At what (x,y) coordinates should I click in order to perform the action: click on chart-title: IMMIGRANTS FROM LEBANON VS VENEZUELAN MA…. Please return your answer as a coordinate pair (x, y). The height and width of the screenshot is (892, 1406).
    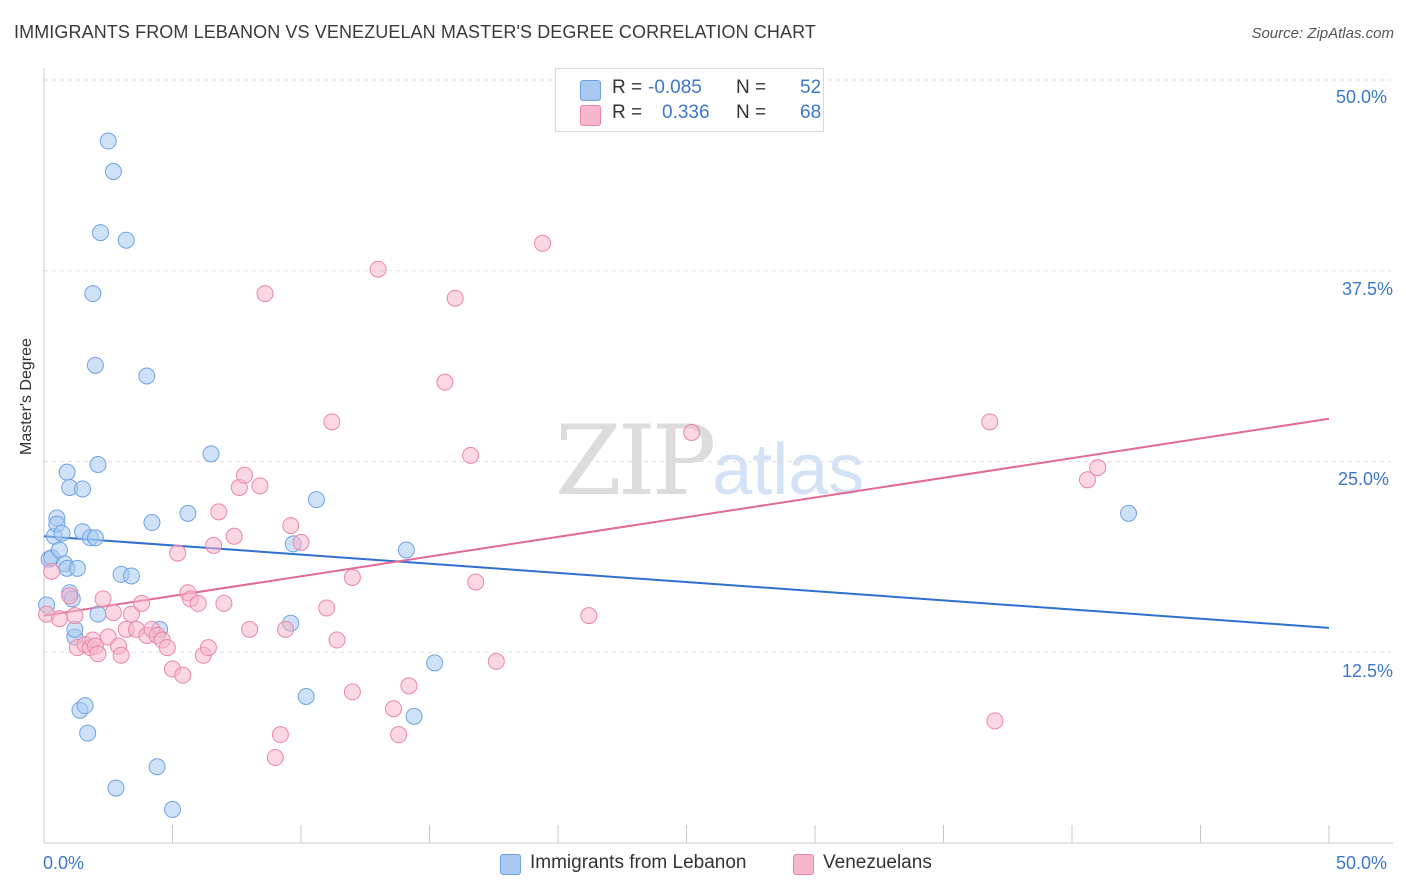
    Looking at the image, I should click on (415, 32).